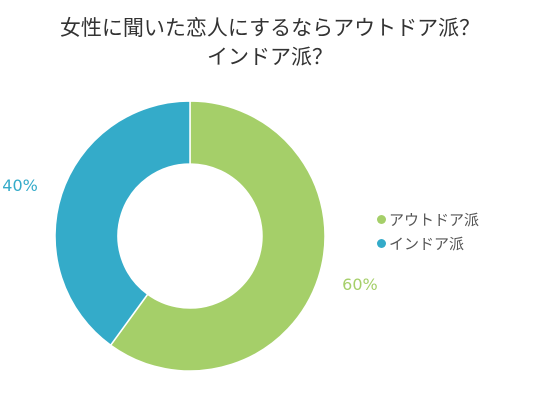  Describe the element at coordinates (270, 28) in the screenshot. I see `chart-title-line-1: 女性に聞いた恋人にするならアウトドア派？` at that location.